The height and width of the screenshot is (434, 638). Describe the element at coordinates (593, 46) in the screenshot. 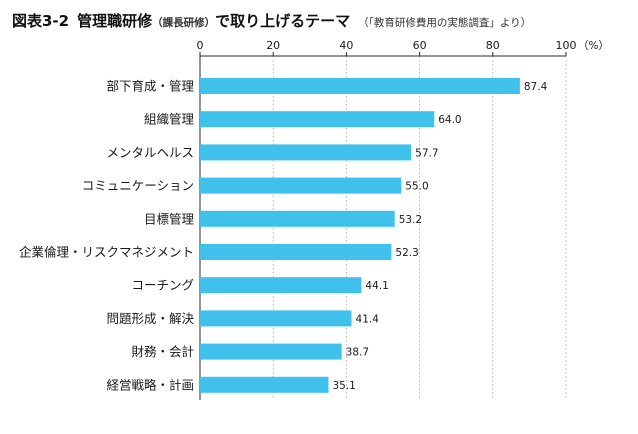

I see `x-axis-unit-label: （%）` at that location.